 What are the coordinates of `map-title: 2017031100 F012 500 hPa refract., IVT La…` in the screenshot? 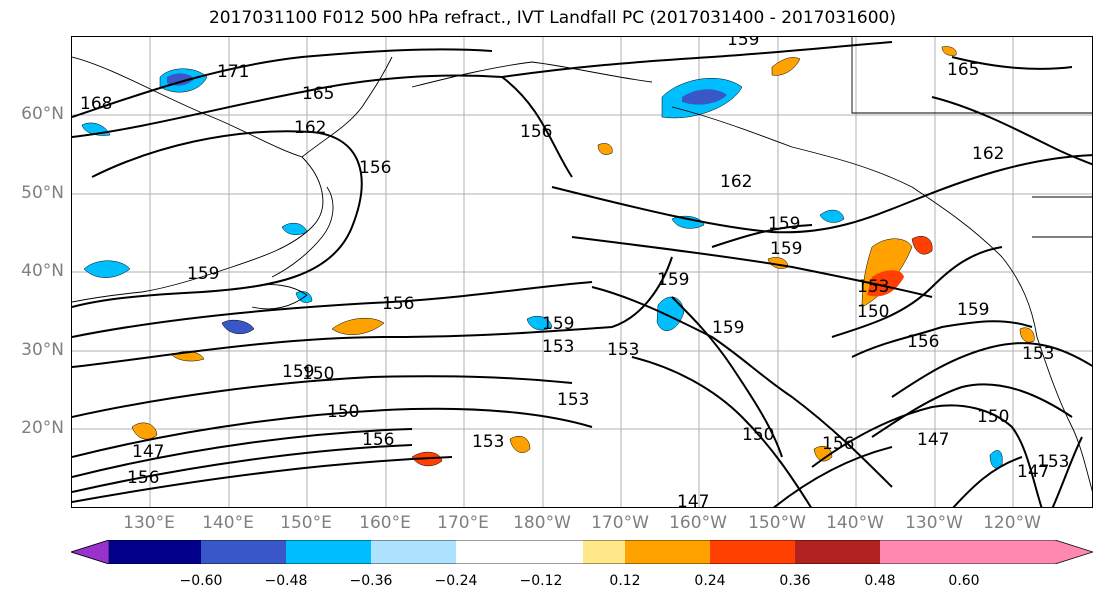 It's located at (552, 18).